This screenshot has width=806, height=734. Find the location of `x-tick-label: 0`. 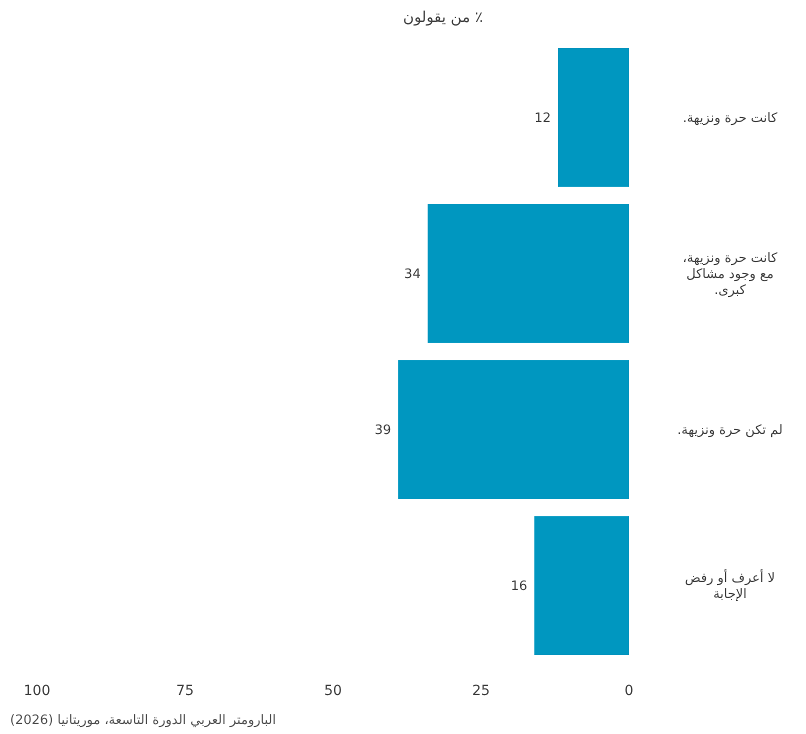

x-tick-label: 0 is located at coordinates (629, 691).